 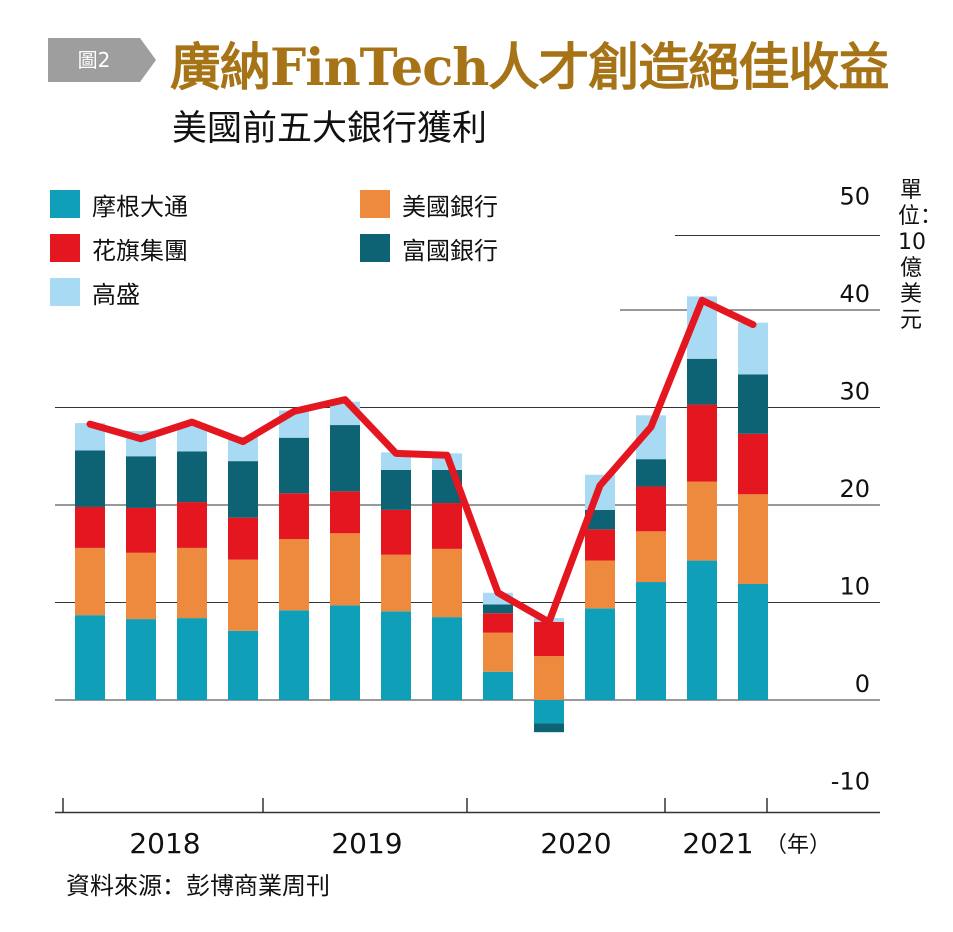 I want to click on legend-item-wells: 富國銀行, so click(x=429, y=248).